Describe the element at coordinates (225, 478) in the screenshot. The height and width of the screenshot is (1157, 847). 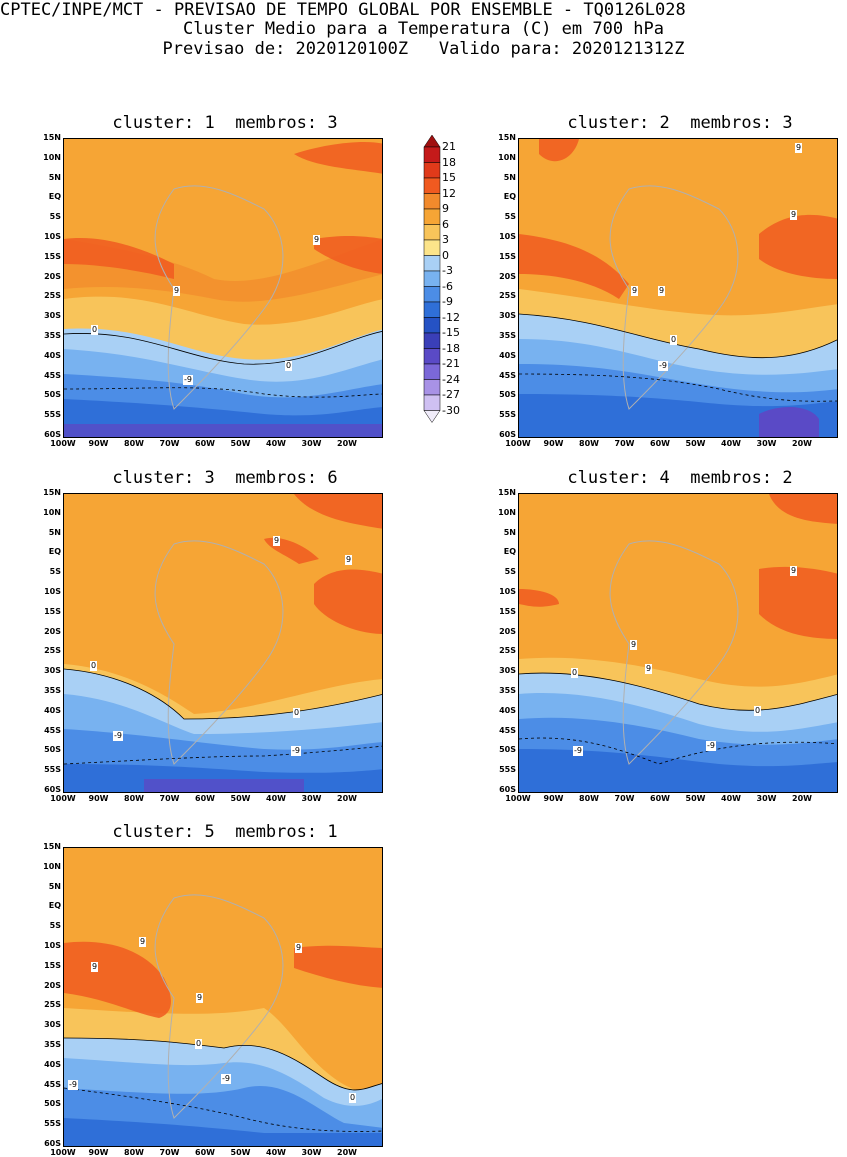
I see `panel-3-title: cluster: 3 membros: 6` at that location.